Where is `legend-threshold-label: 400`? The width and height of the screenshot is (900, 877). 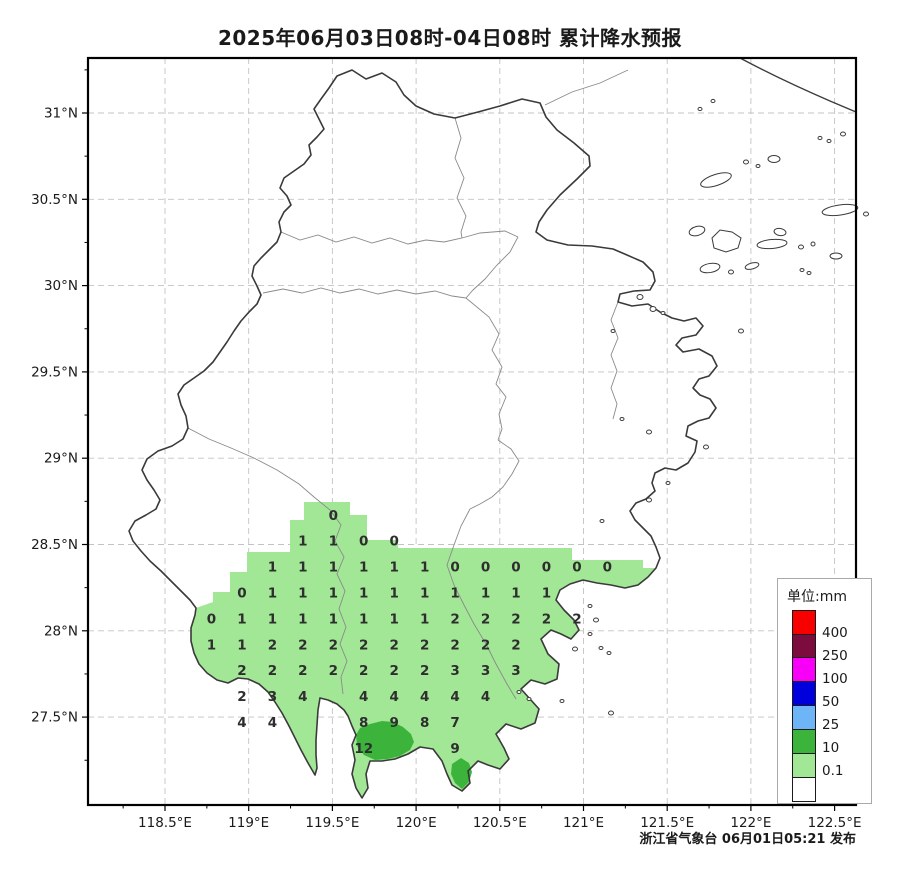
legend-threshold-label: 400 is located at coordinates (835, 633).